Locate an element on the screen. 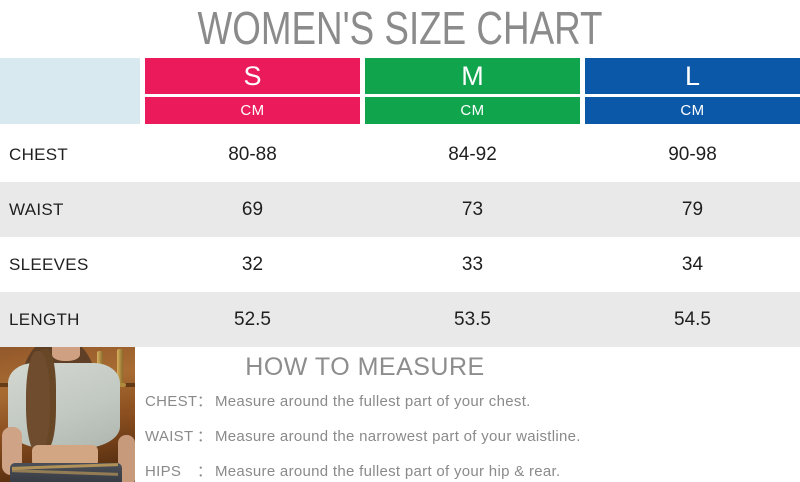  size-header-s: S is located at coordinates (252, 76).